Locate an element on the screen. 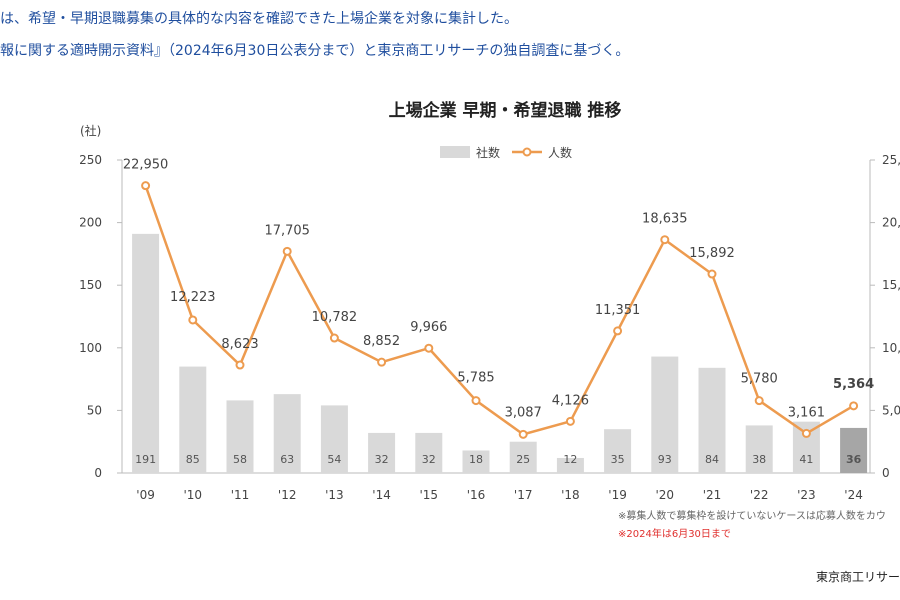 The width and height of the screenshot is (900, 600). x-tick-label: '16 is located at coordinates (476, 495).